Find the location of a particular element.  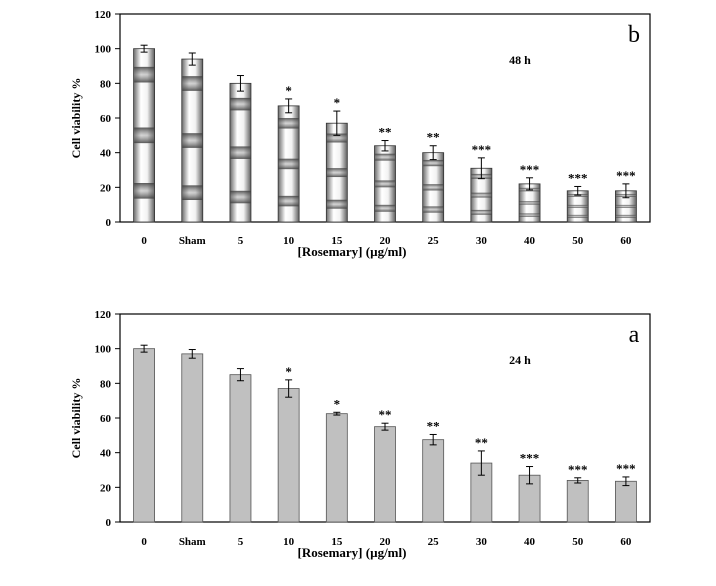

time-label: 24 h is located at coordinates (520, 360).